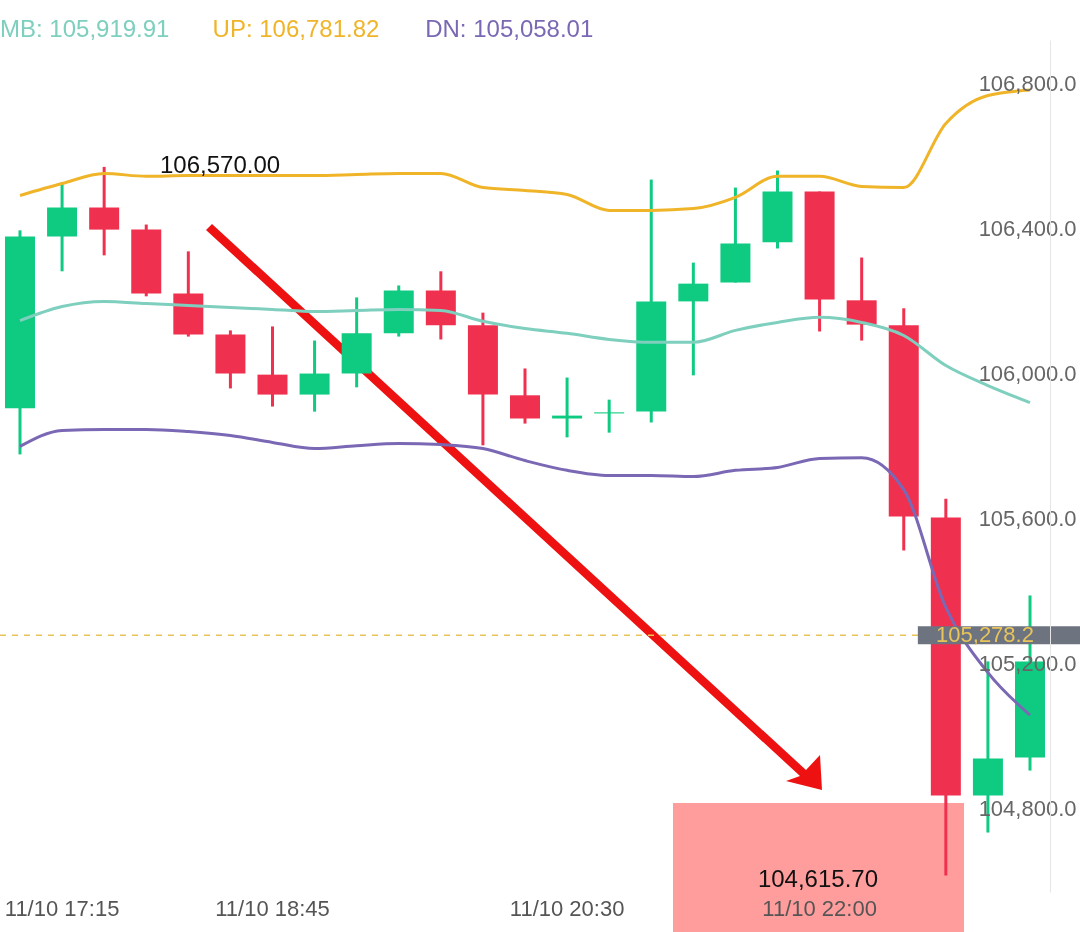 The height and width of the screenshot is (932, 1080). Describe the element at coordinates (220, 164) in the screenshot. I see `annotation: 106,570.00` at that location.